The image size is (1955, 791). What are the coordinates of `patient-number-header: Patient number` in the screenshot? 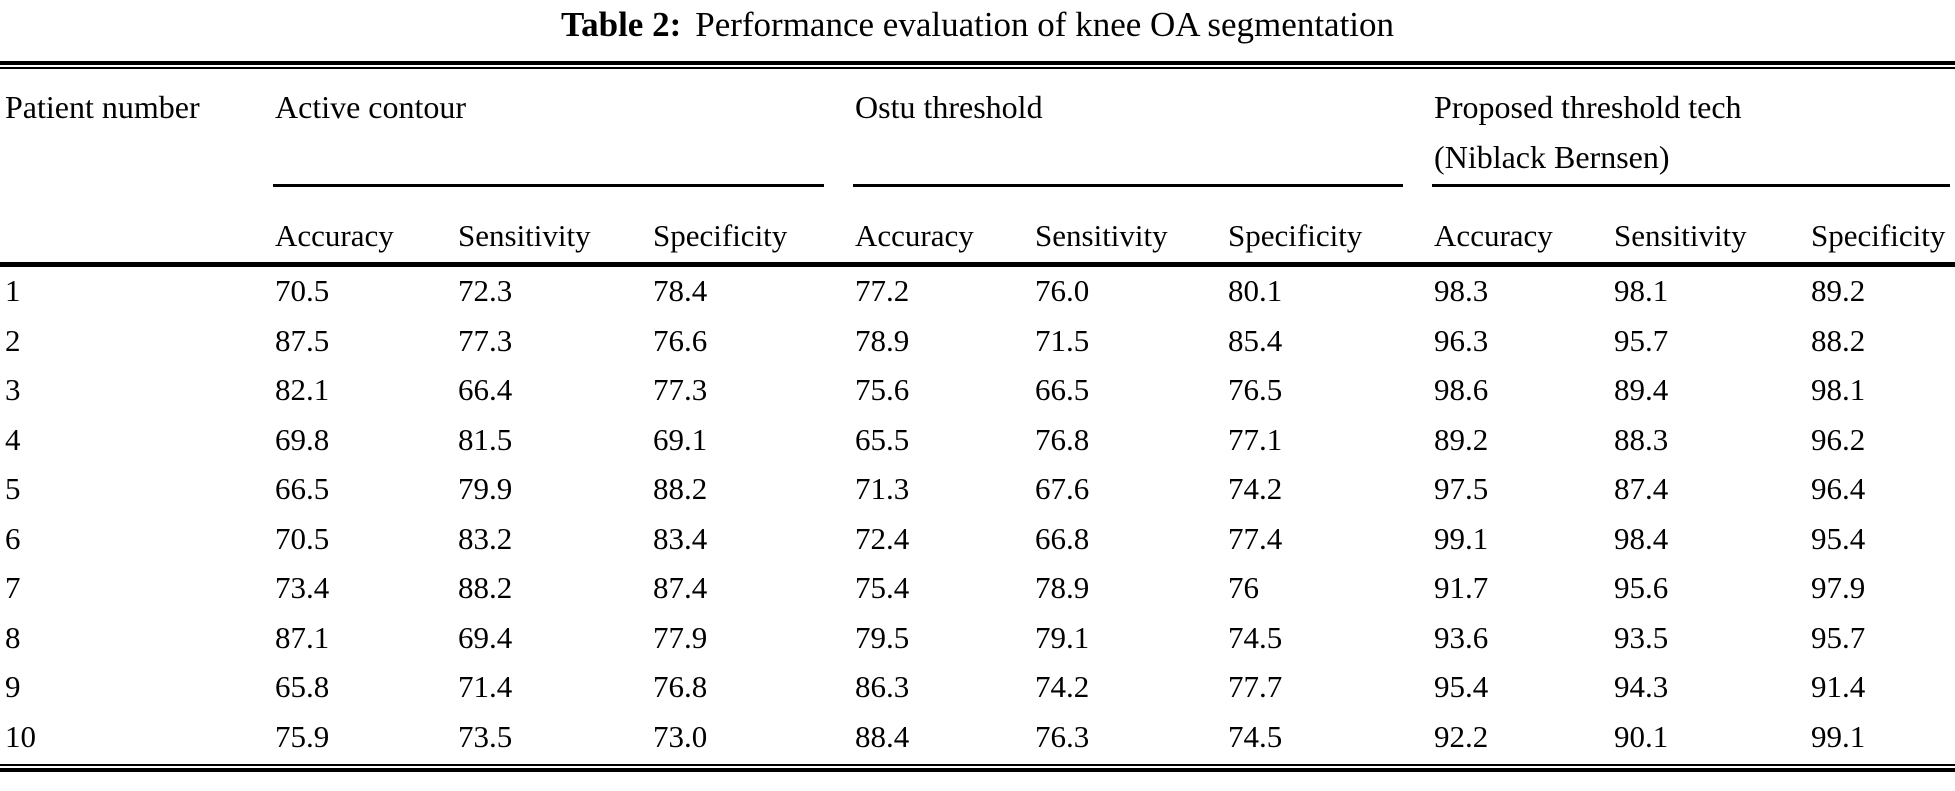 It's located at (135, 169).